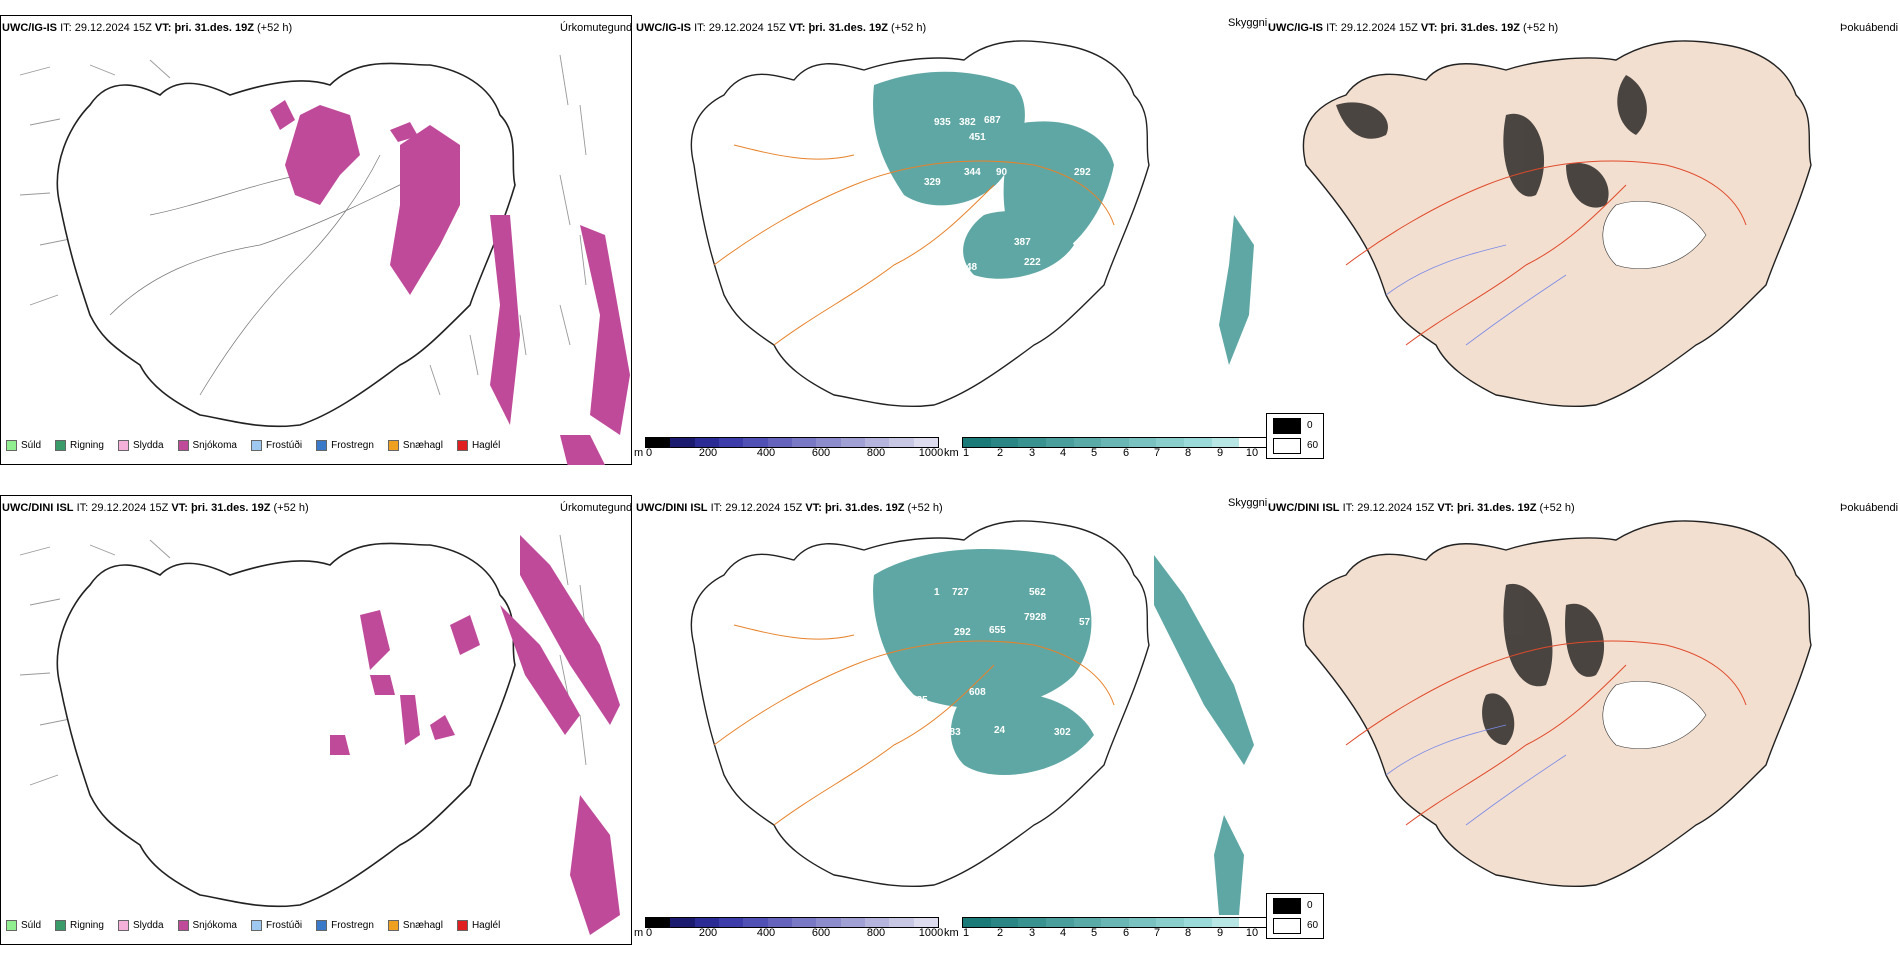  What do you see at coordinates (1035, 617) in the screenshot?
I see `svg-text: 7928` at bounding box center [1035, 617].